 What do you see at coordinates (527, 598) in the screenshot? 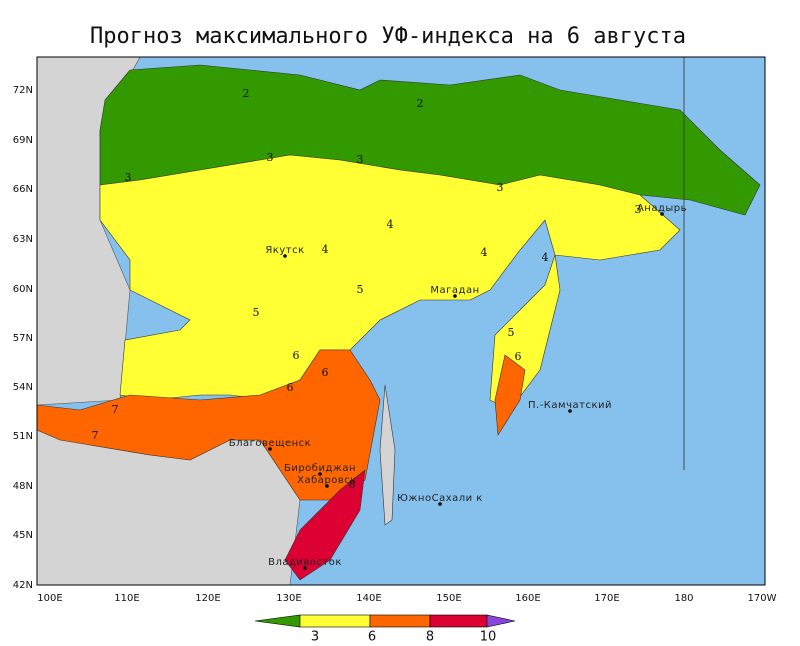
I see `longitude-label: 160E` at bounding box center [527, 598].